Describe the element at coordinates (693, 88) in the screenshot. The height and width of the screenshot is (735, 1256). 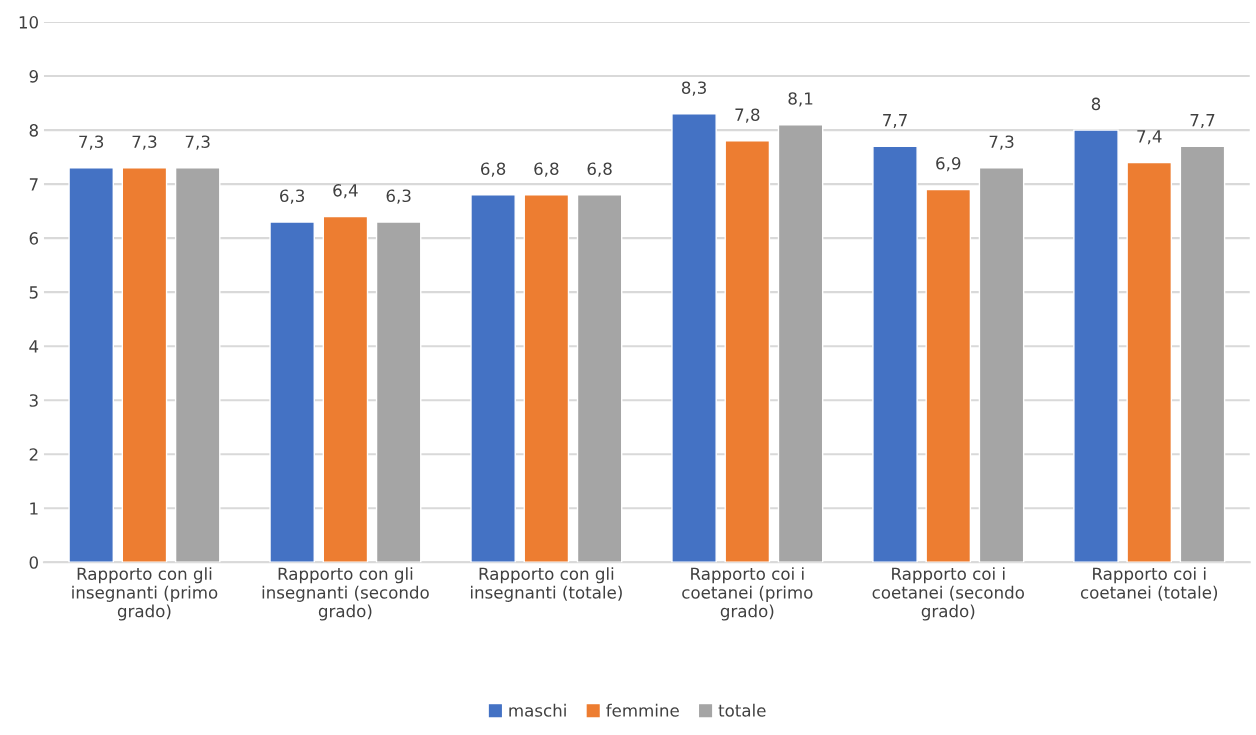
I see `data-label: 8,3` at that location.